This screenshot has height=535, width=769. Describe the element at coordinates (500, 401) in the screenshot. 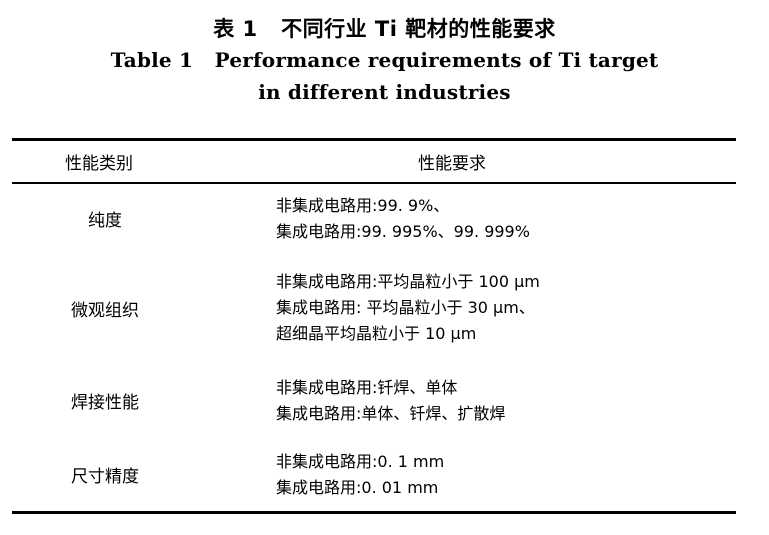

I see `row-requirements-welding: 非集成电路用:钎焊、单体 集成电路用:单体、钎焊、扩散焊` at that location.